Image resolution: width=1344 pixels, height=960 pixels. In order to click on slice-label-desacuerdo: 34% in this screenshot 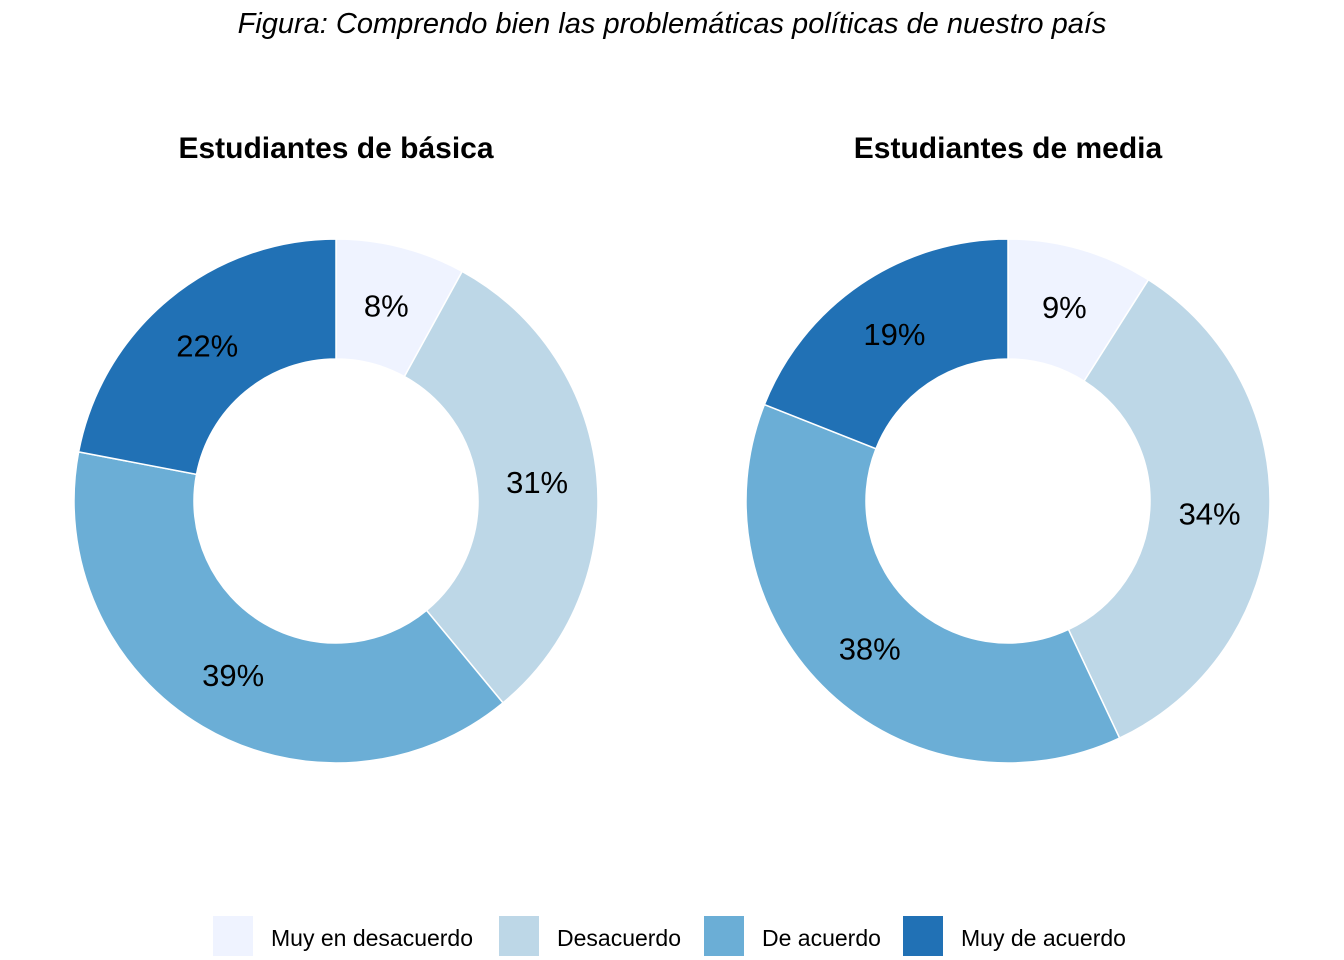, I will do `click(1210, 514)`.